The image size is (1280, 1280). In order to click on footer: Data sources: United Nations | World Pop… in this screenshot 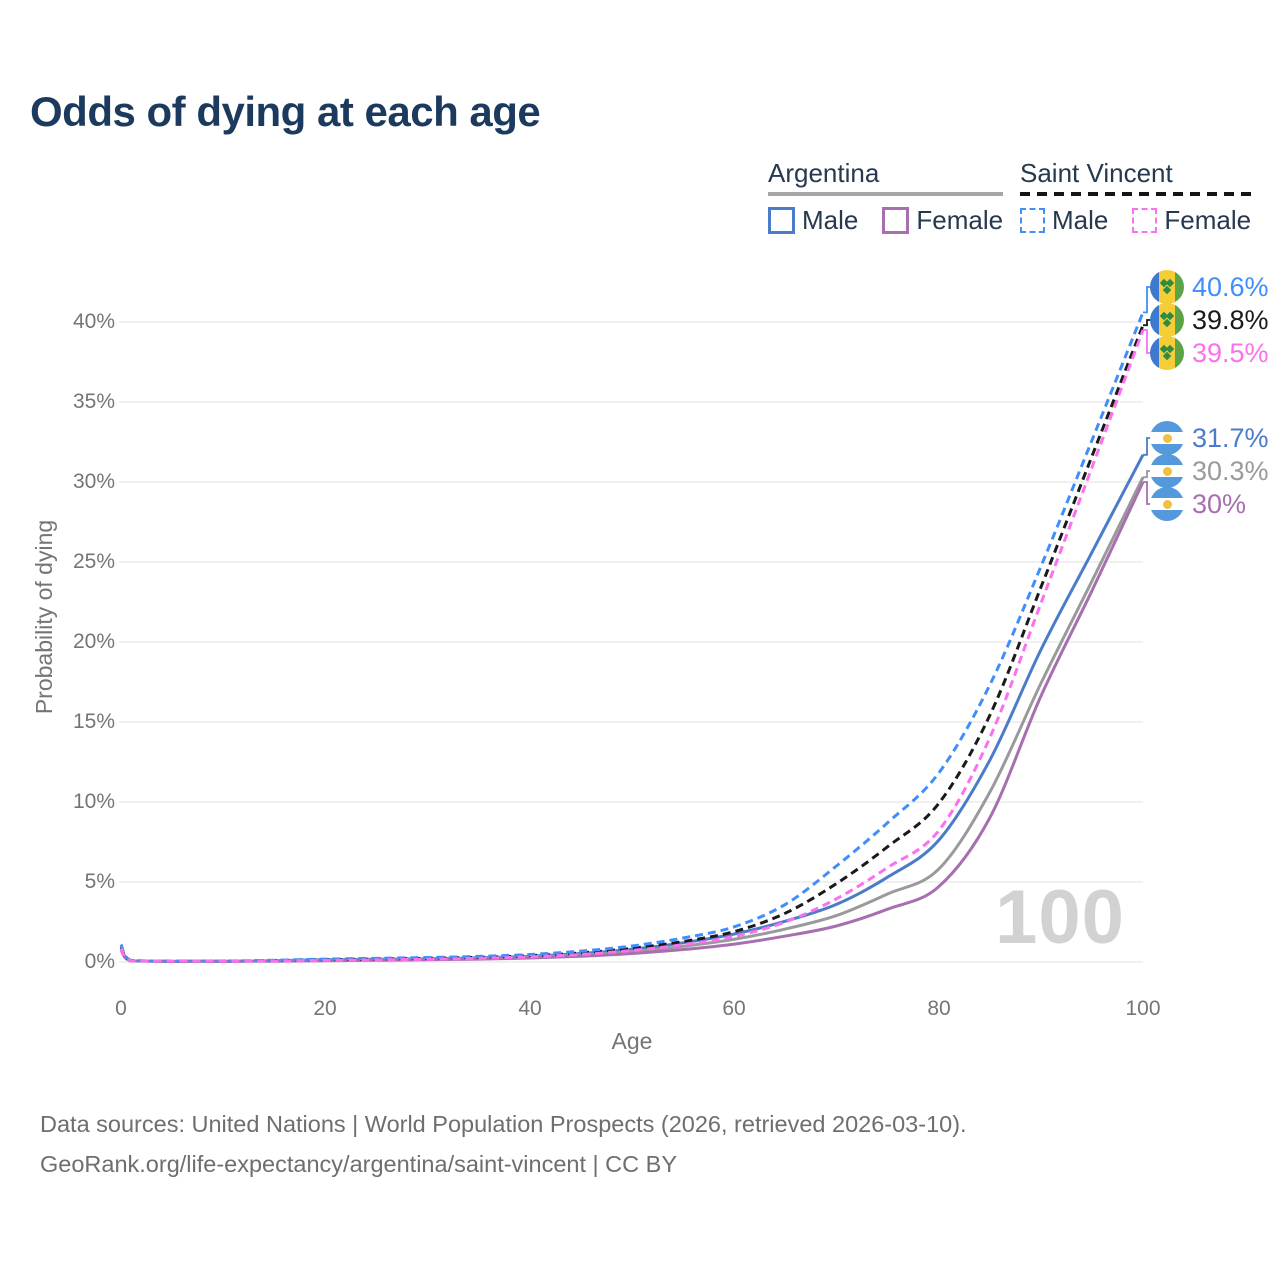, I will do `click(503, 1144)`.